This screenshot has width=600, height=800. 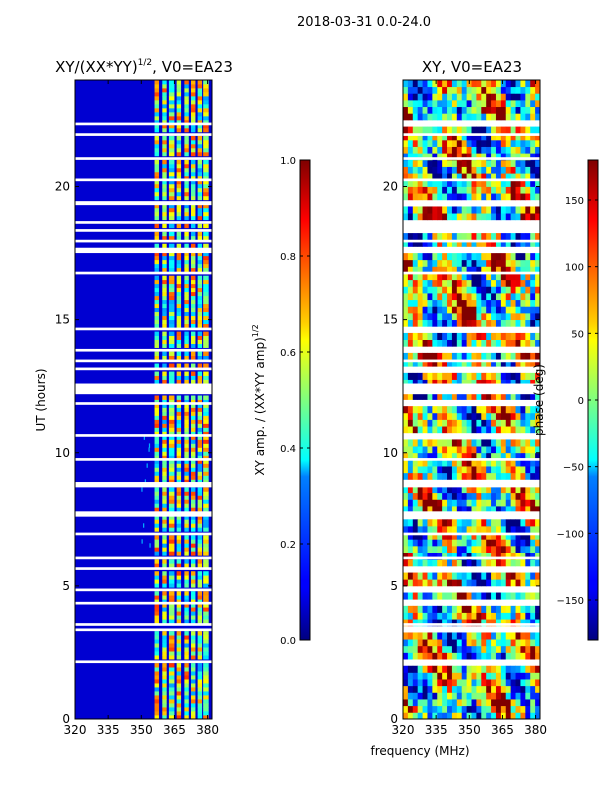 What do you see at coordinates (174, 730) in the screenshot?
I see `amplitude-xtick-label: 365` at bounding box center [174, 730].